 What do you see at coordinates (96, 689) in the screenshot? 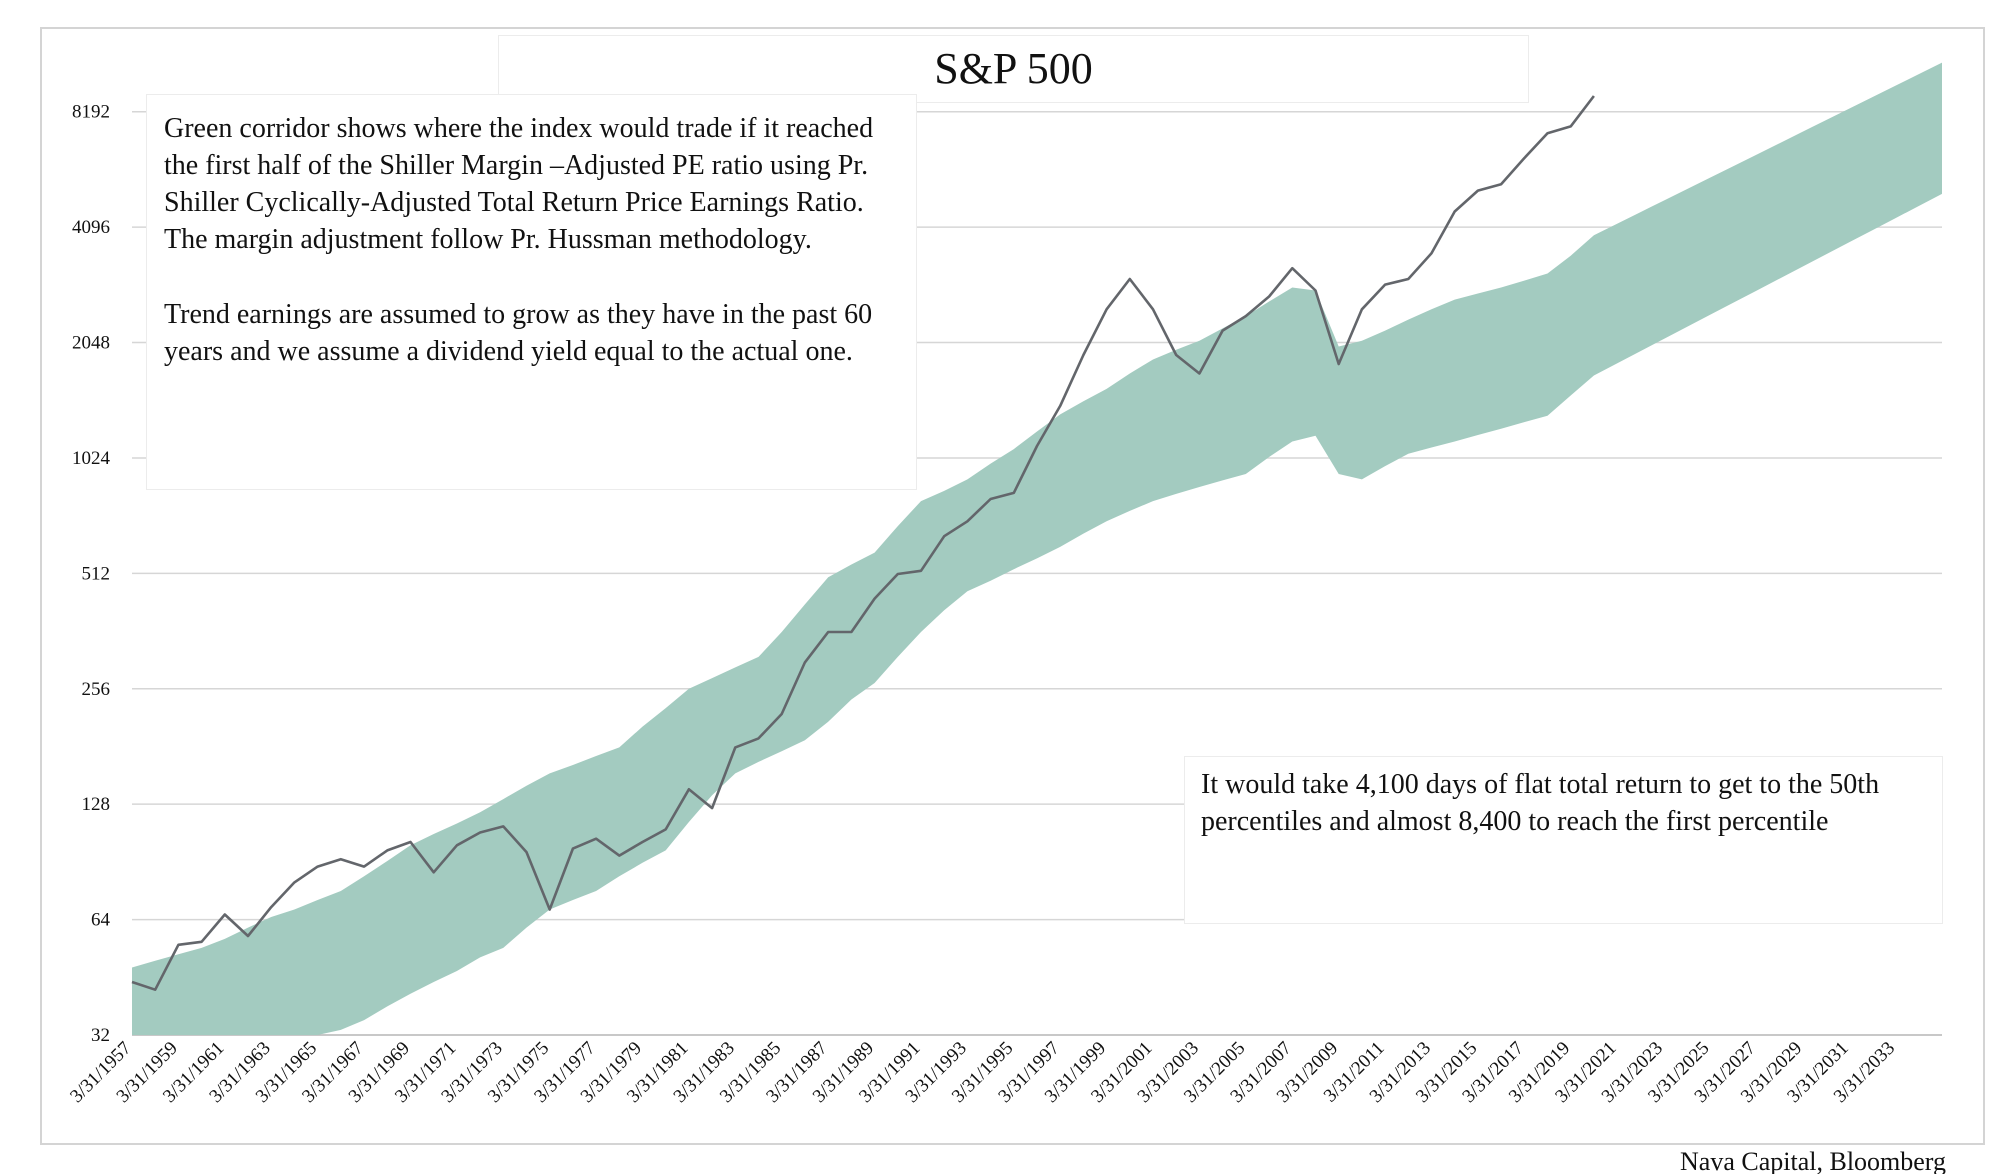
I see `y-tick-label: 256` at bounding box center [96, 689].